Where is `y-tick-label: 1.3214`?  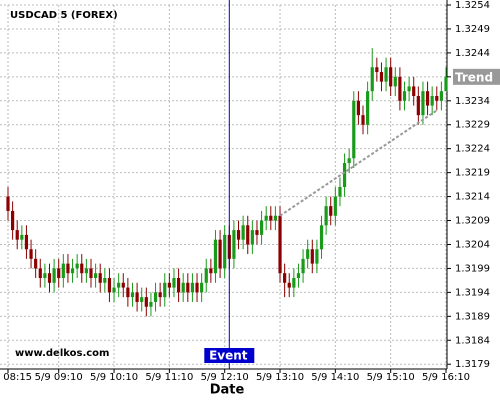
y-tick-label: 1.3214 is located at coordinates (472, 197).